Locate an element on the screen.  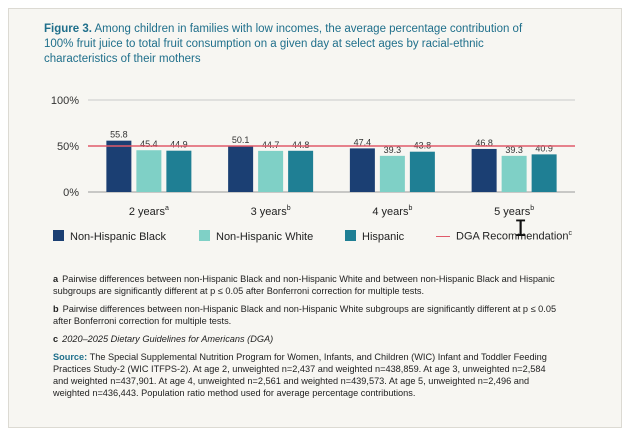
legend-item-non-hispanic-white: Non-Hispanic White is located at coordinates (256, 236).